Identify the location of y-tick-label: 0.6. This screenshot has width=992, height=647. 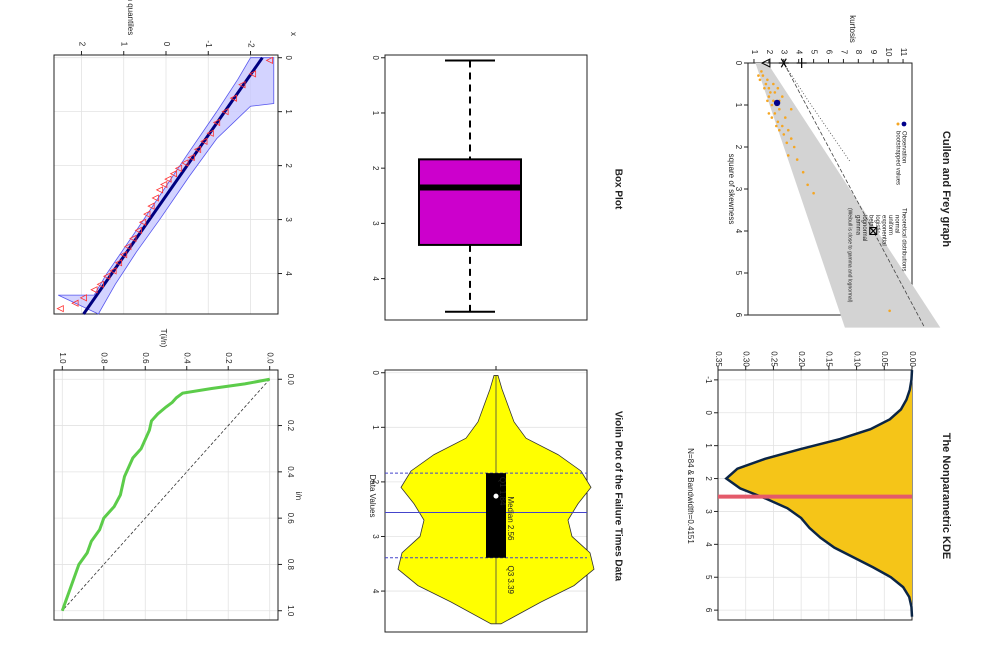
(145, 358).